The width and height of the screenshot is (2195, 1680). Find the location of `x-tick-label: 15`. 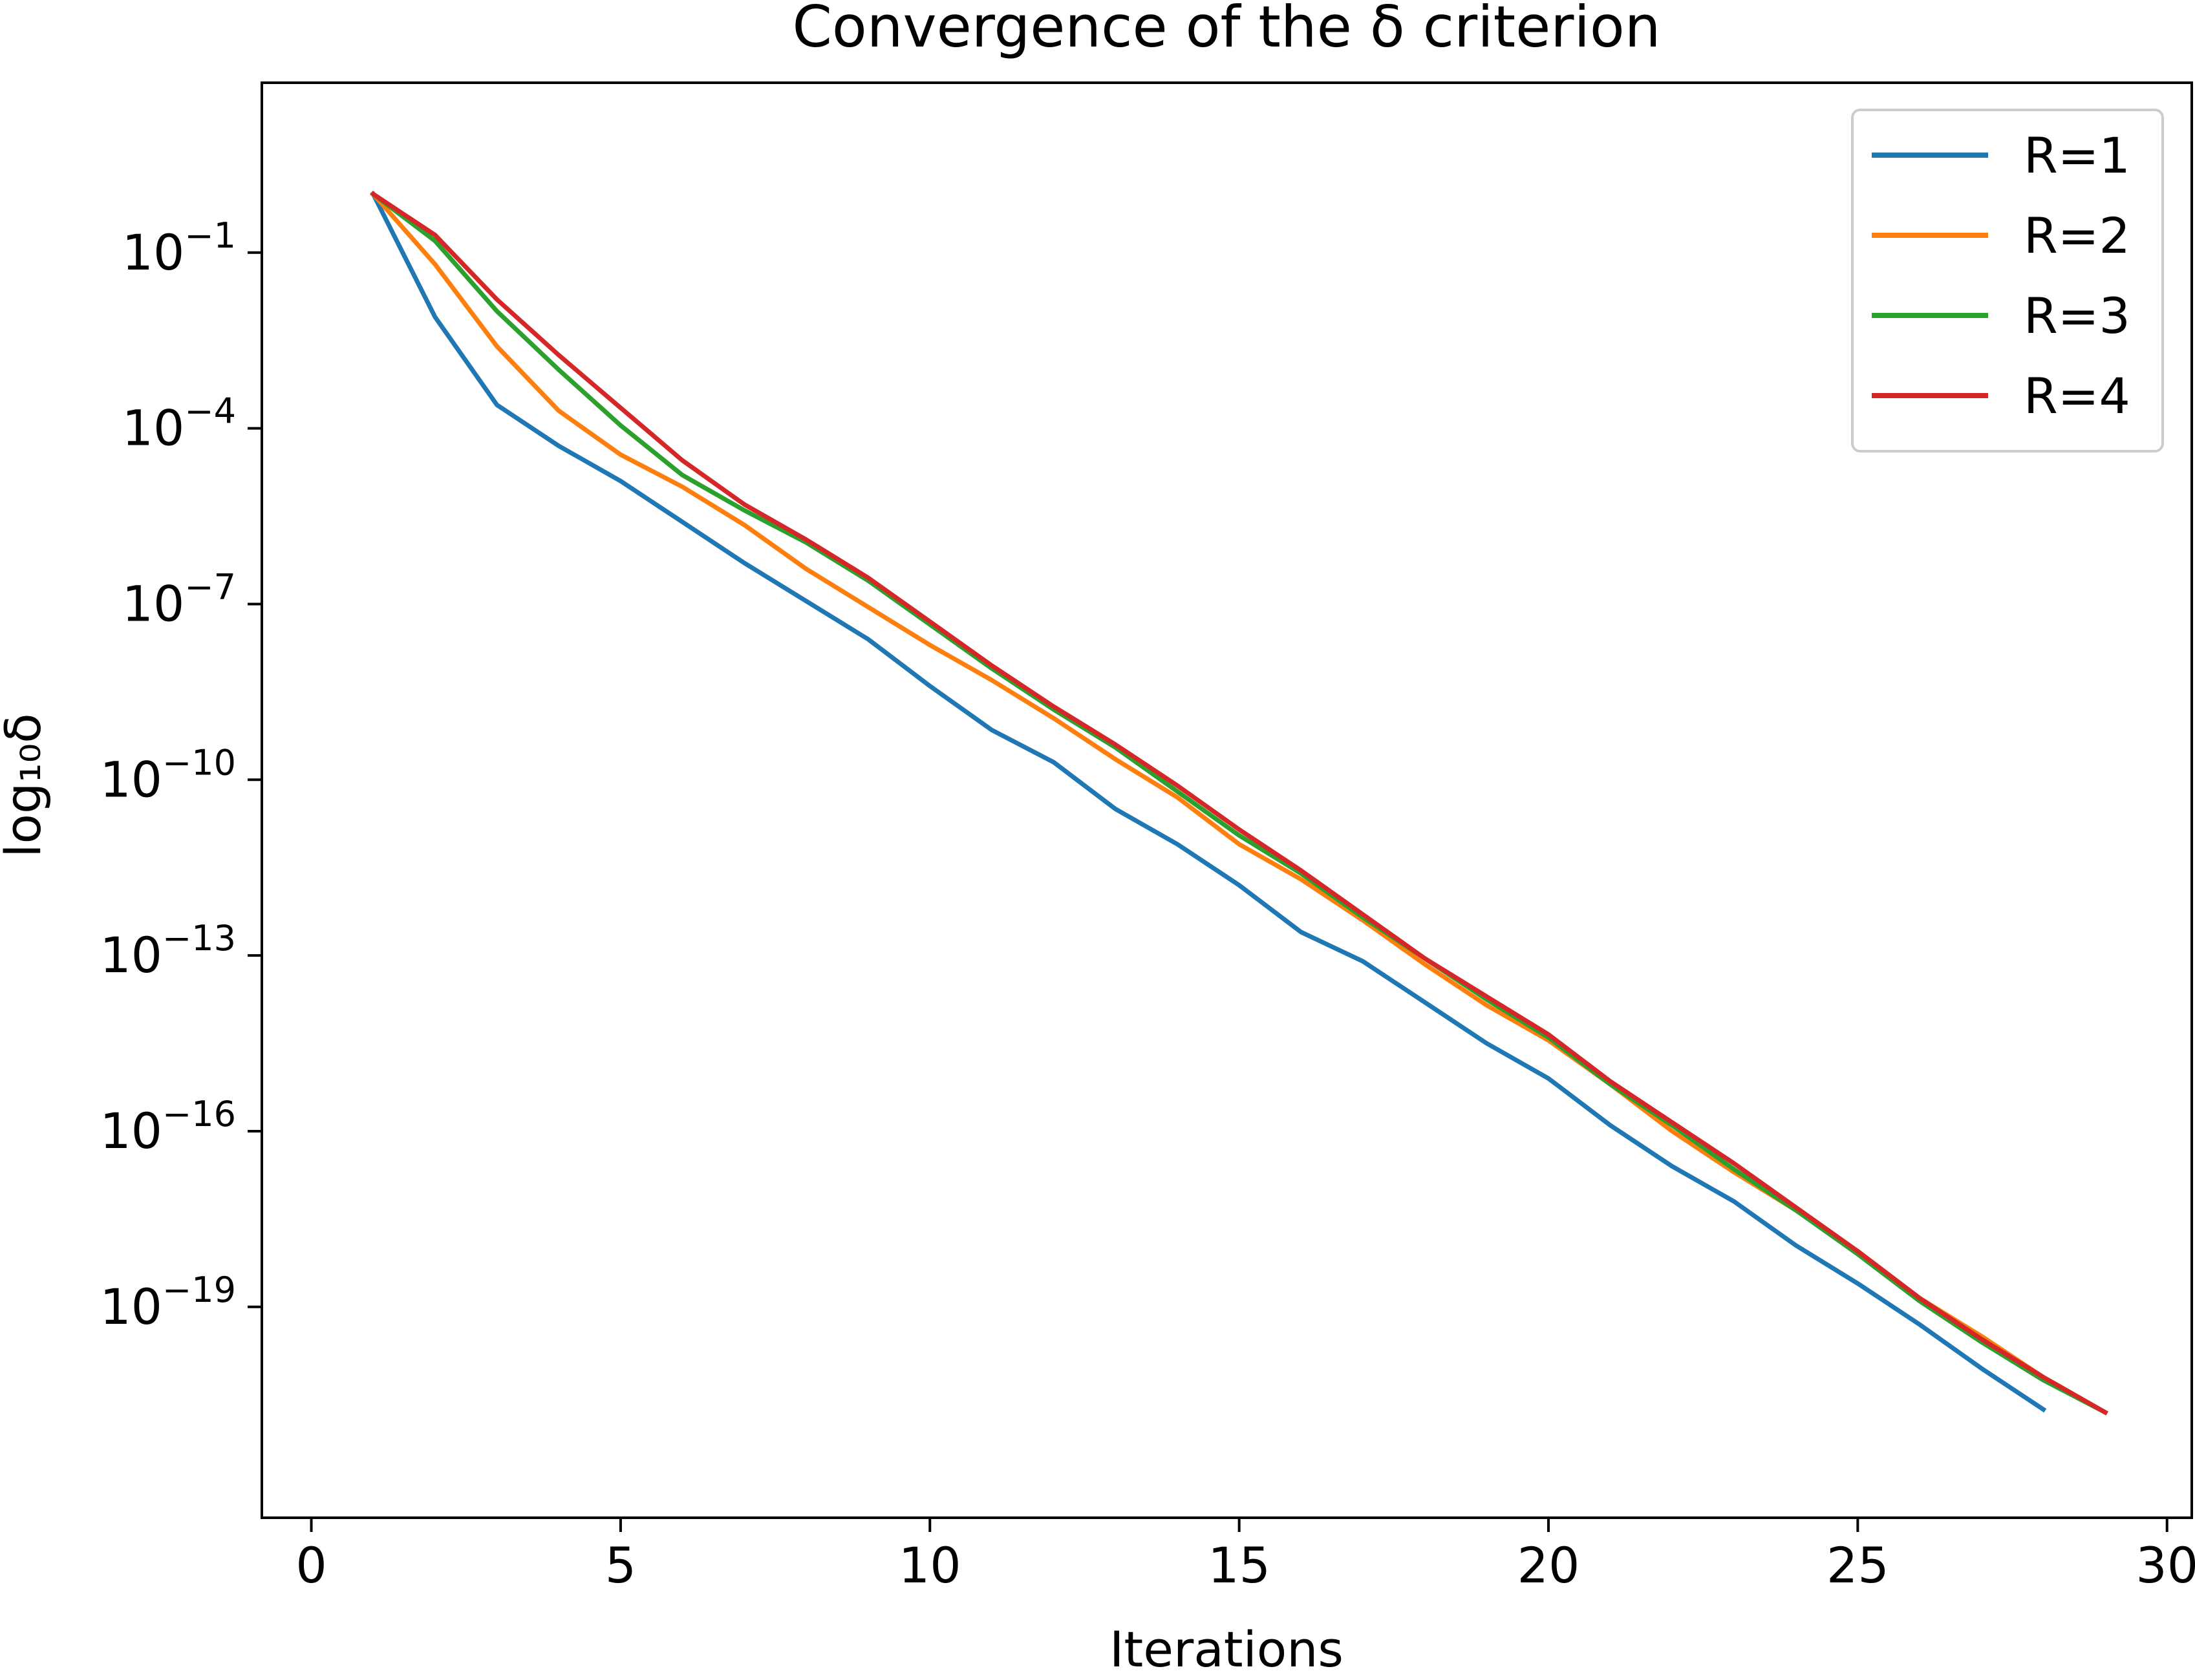

x-tick-label: 15 is located at coordinates (1239, 1565).